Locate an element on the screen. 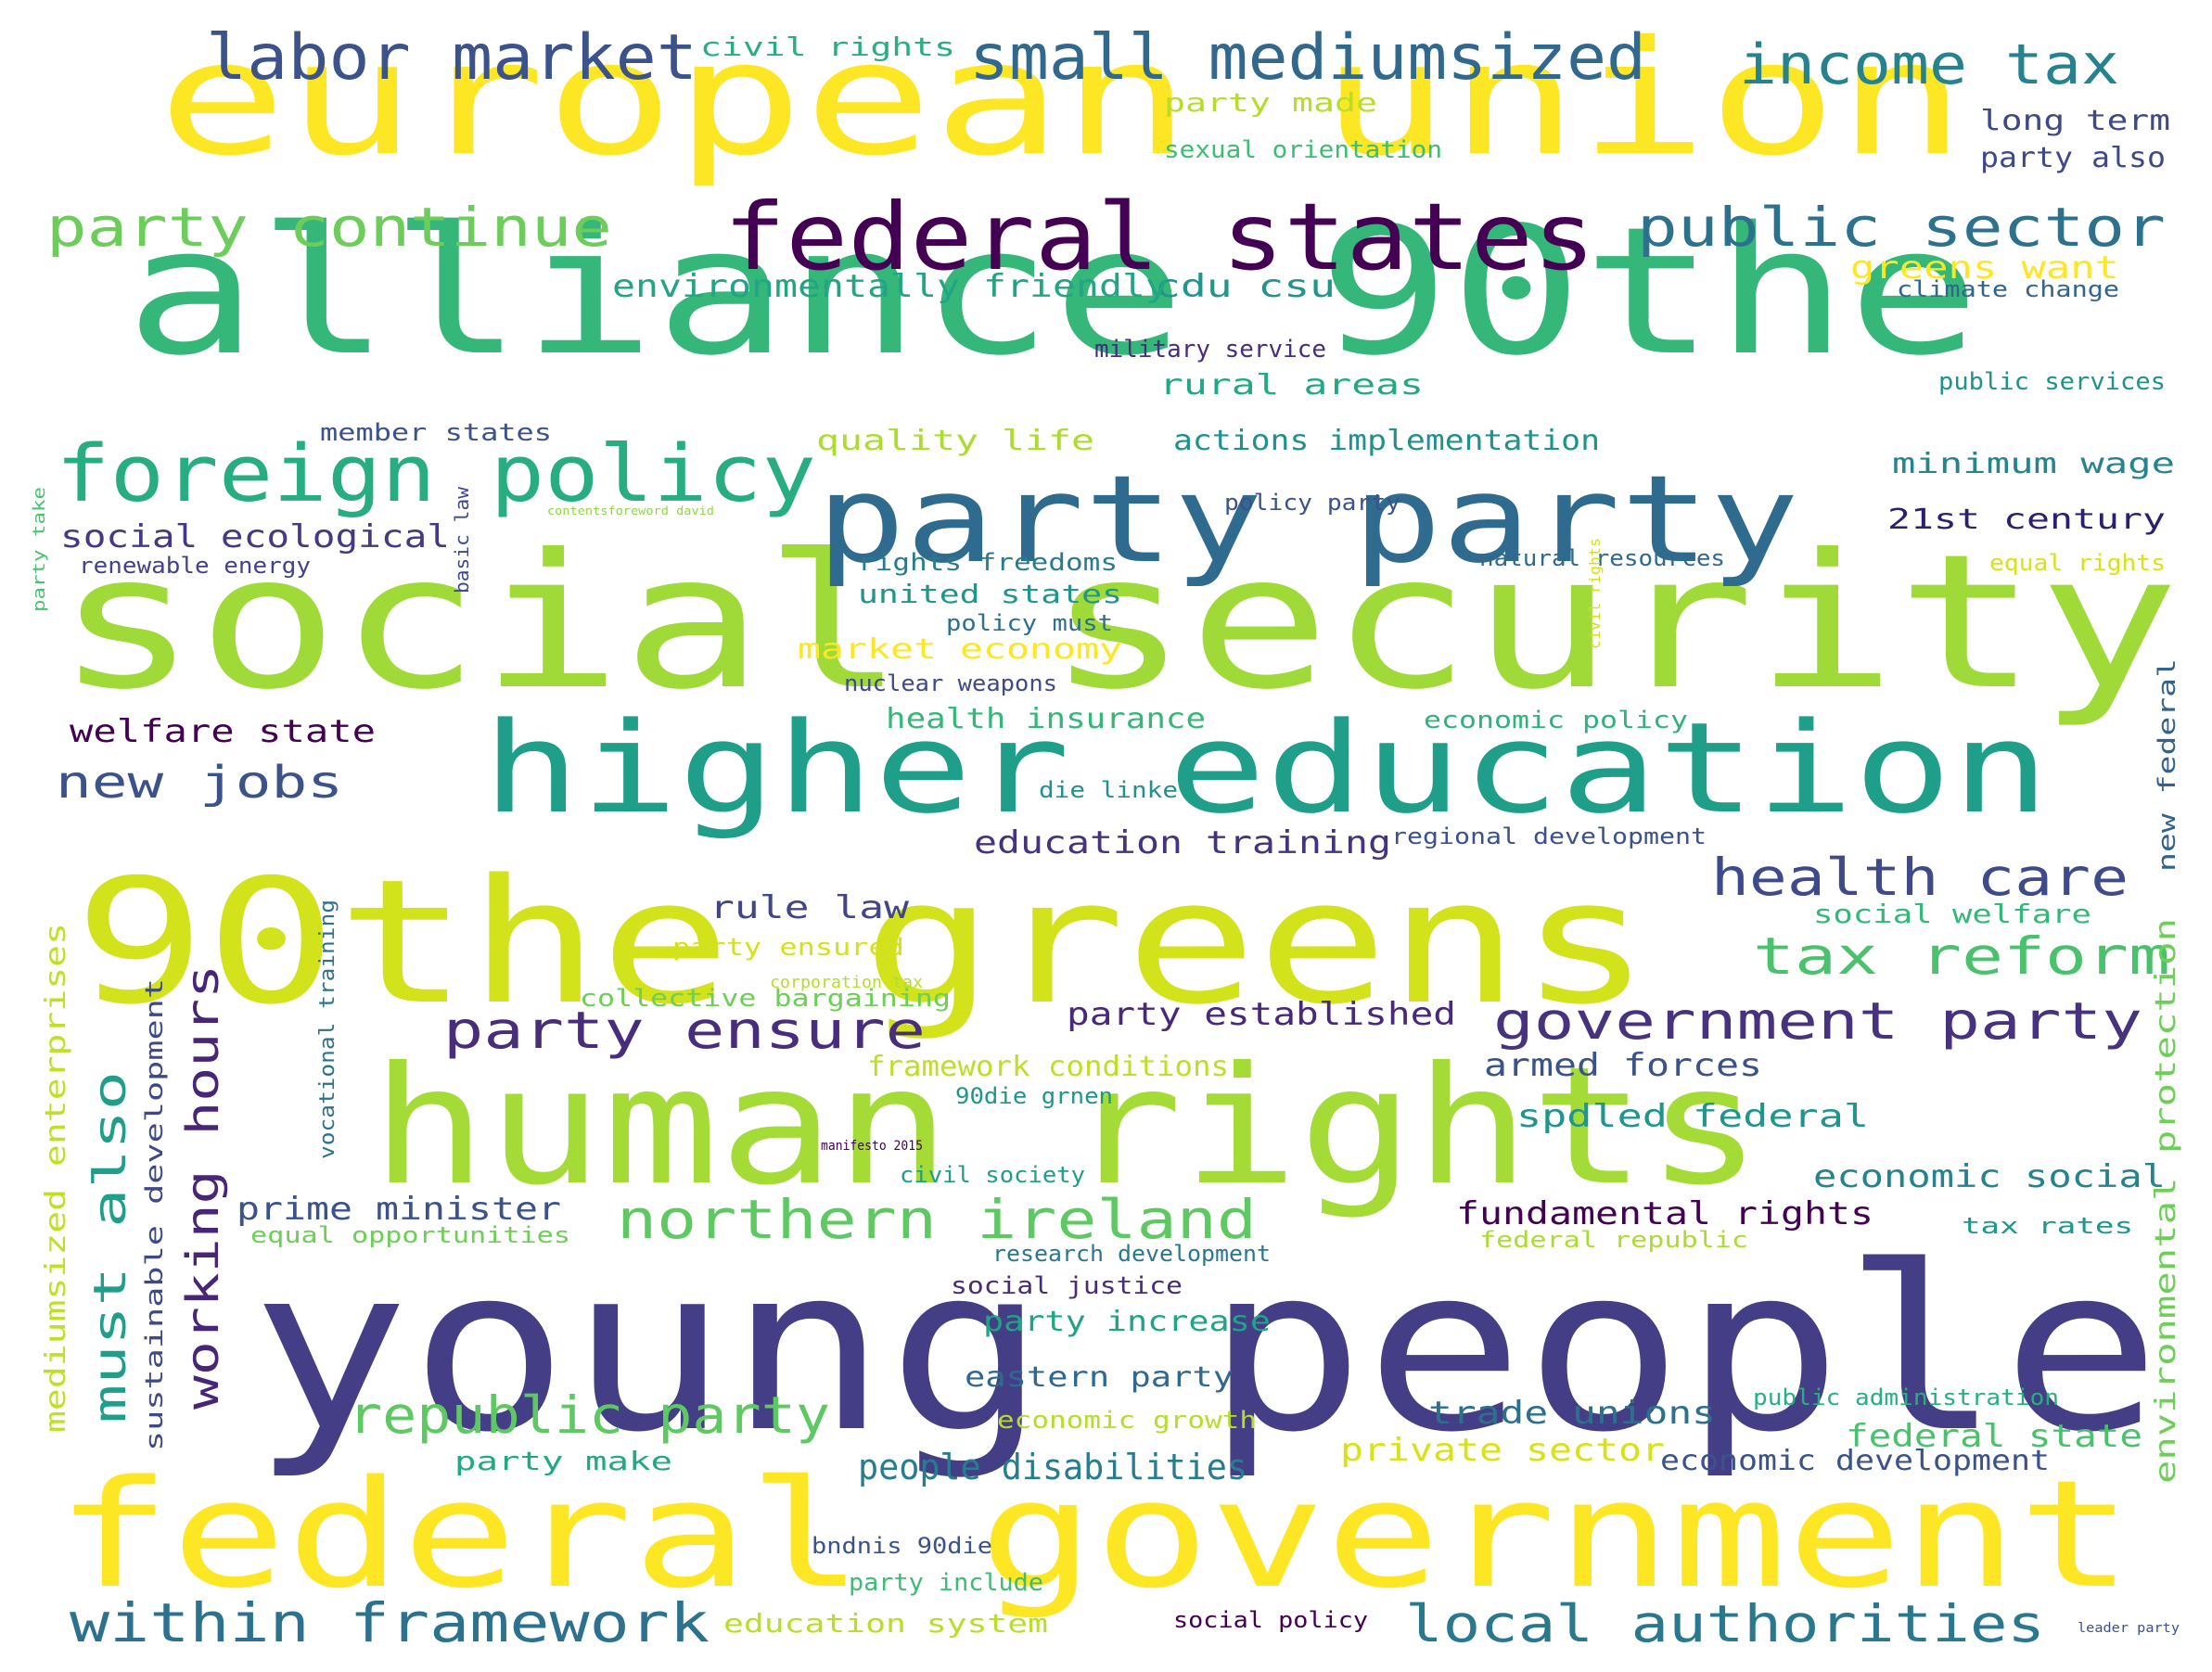 The width and height of the screenshot is (2212, 1672). word-sustainable-development: sustainable development is located at coordinates (155, 1214).